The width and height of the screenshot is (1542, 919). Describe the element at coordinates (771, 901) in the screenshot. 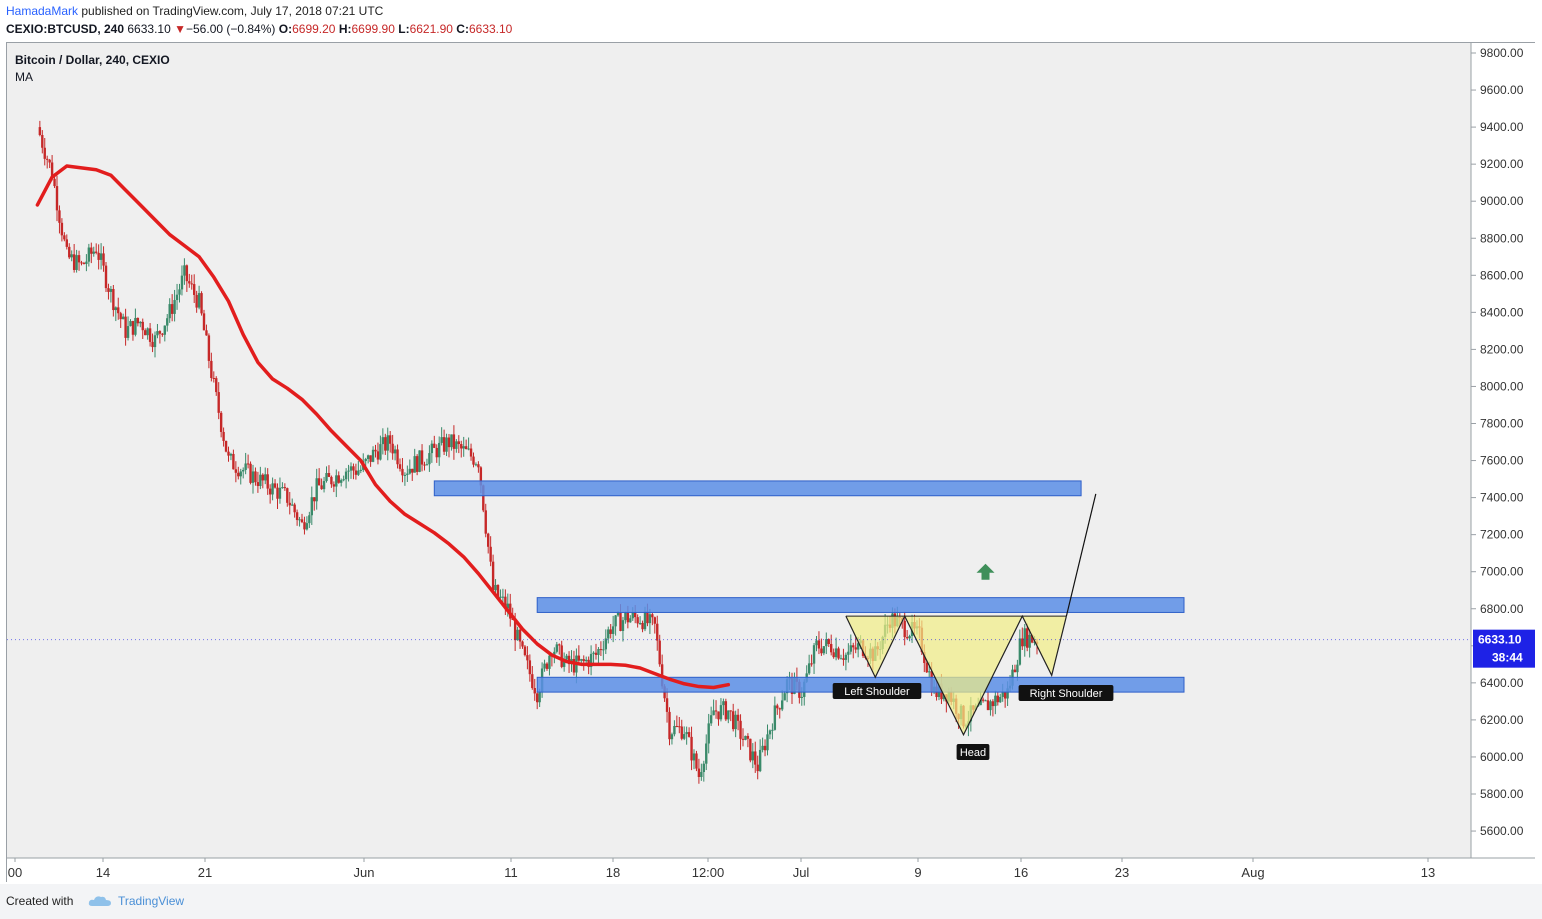

I see `footer: Created with TradingView` at that location.